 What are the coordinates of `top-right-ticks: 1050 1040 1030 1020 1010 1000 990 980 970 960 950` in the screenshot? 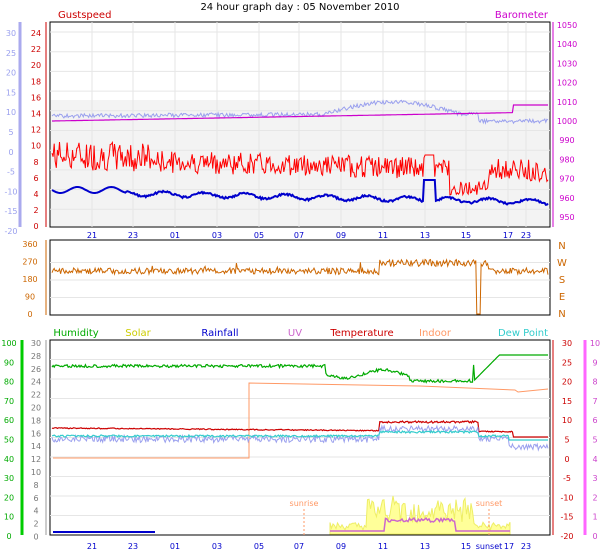 It's located at (567, 121).